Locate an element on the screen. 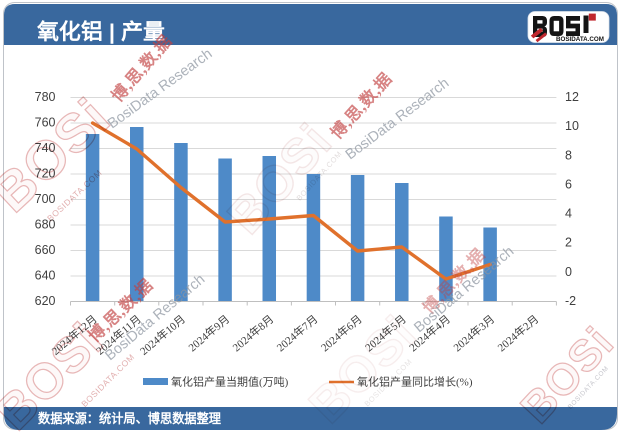 This screenshot has height=434, width=623. svg-text: 氧化铝 | 产量 is located at coordinates (100, 31).